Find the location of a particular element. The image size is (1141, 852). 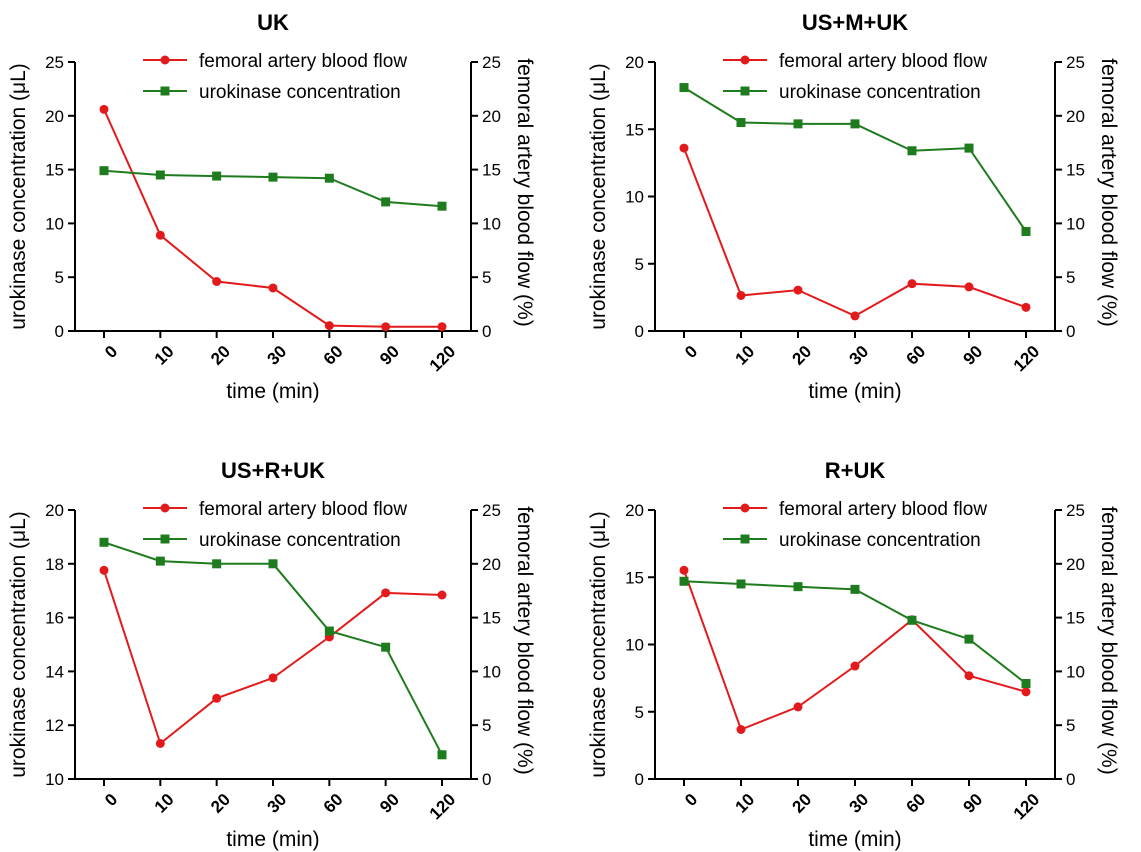

left-y-tick-label: 12 is located at coordinates (54, 725).